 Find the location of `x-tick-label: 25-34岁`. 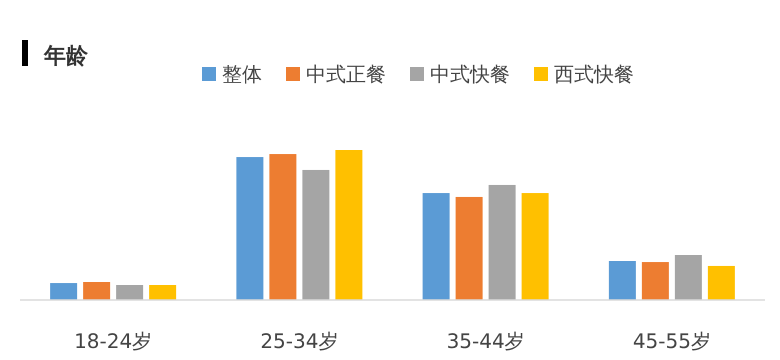

x-tick-label: 25-34岁 is located at coordinates (299, 341).